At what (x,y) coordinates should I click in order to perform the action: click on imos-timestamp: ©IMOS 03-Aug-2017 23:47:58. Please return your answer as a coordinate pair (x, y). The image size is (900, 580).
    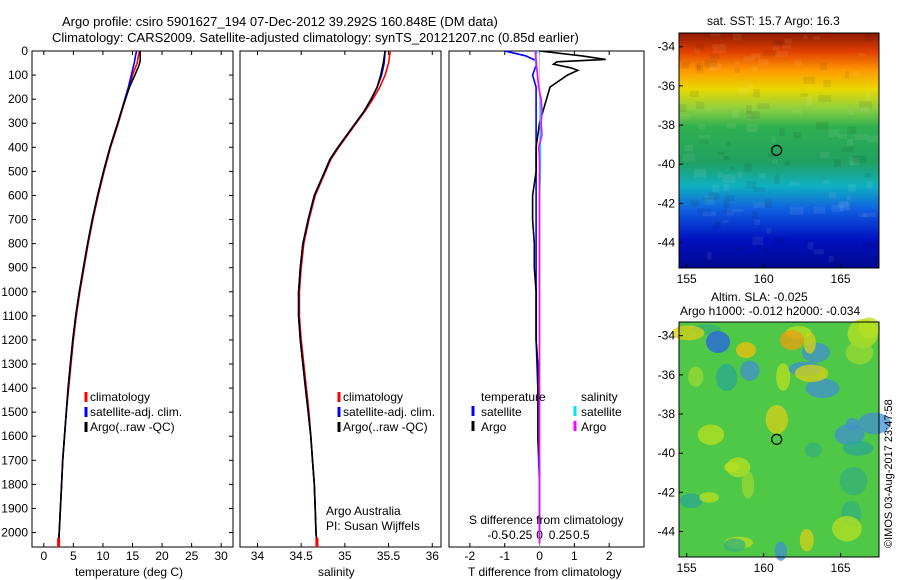
    Looking at the image, I should click on (889, 473).